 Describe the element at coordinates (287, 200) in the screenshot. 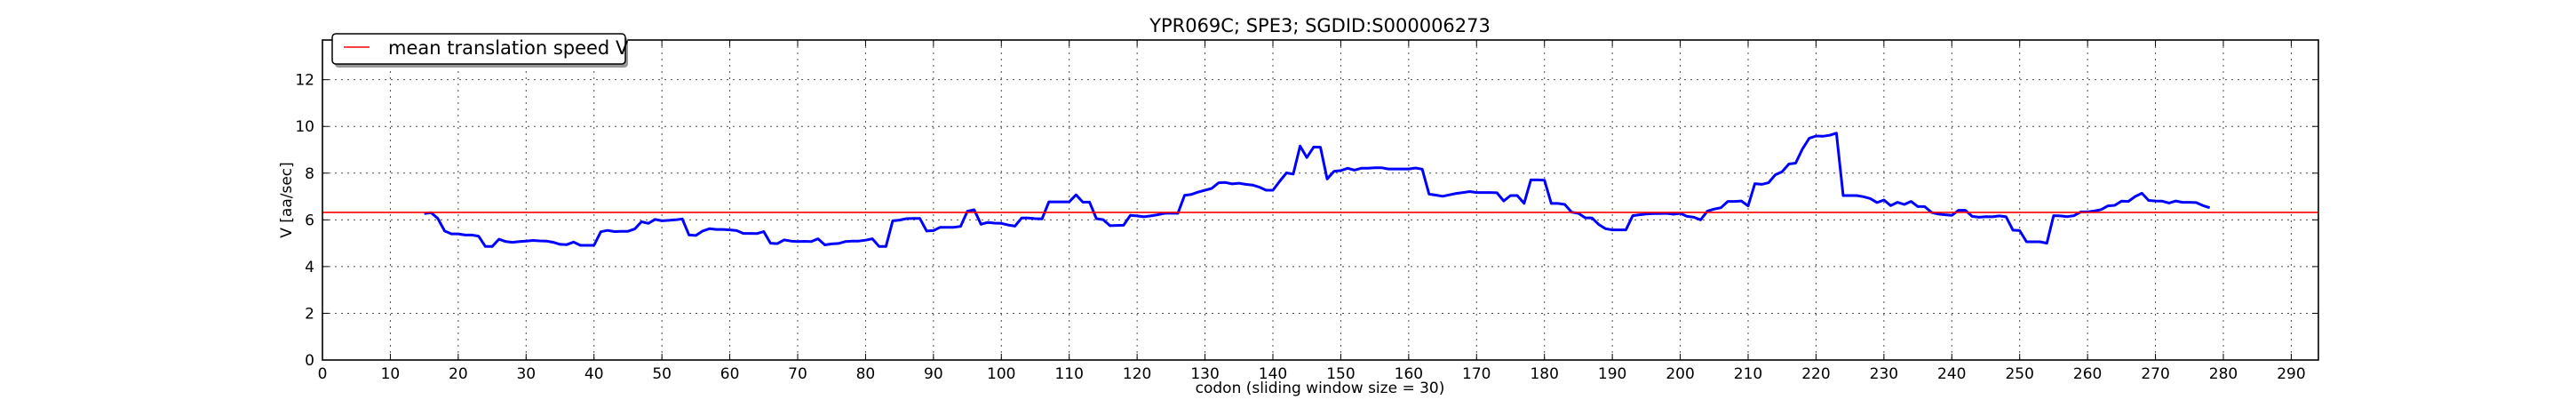

I see `y-axis-label: V [aa/sec]` at that location.